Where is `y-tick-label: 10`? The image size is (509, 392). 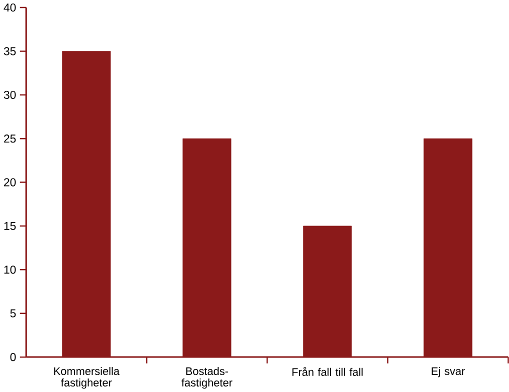
y-tick-label: 10 is located at coordinates (10, 270).